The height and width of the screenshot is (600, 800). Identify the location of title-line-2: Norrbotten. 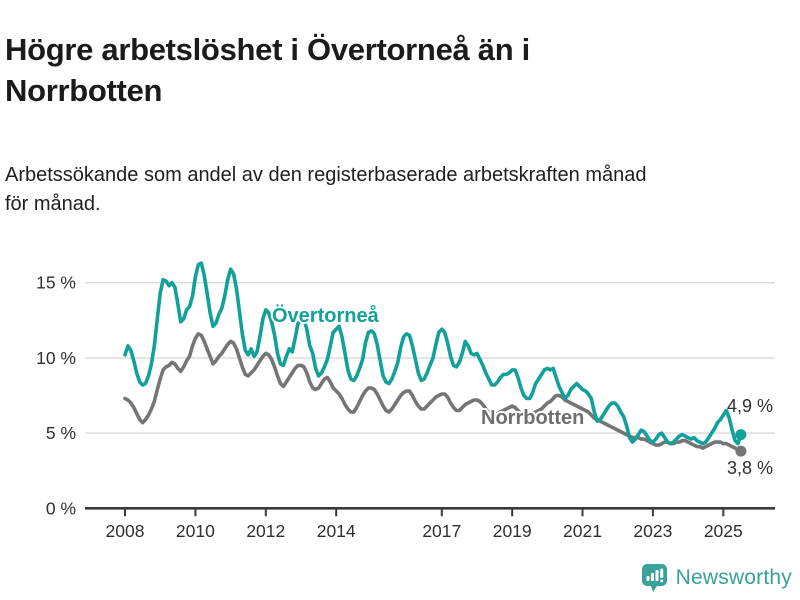
(84, 90).